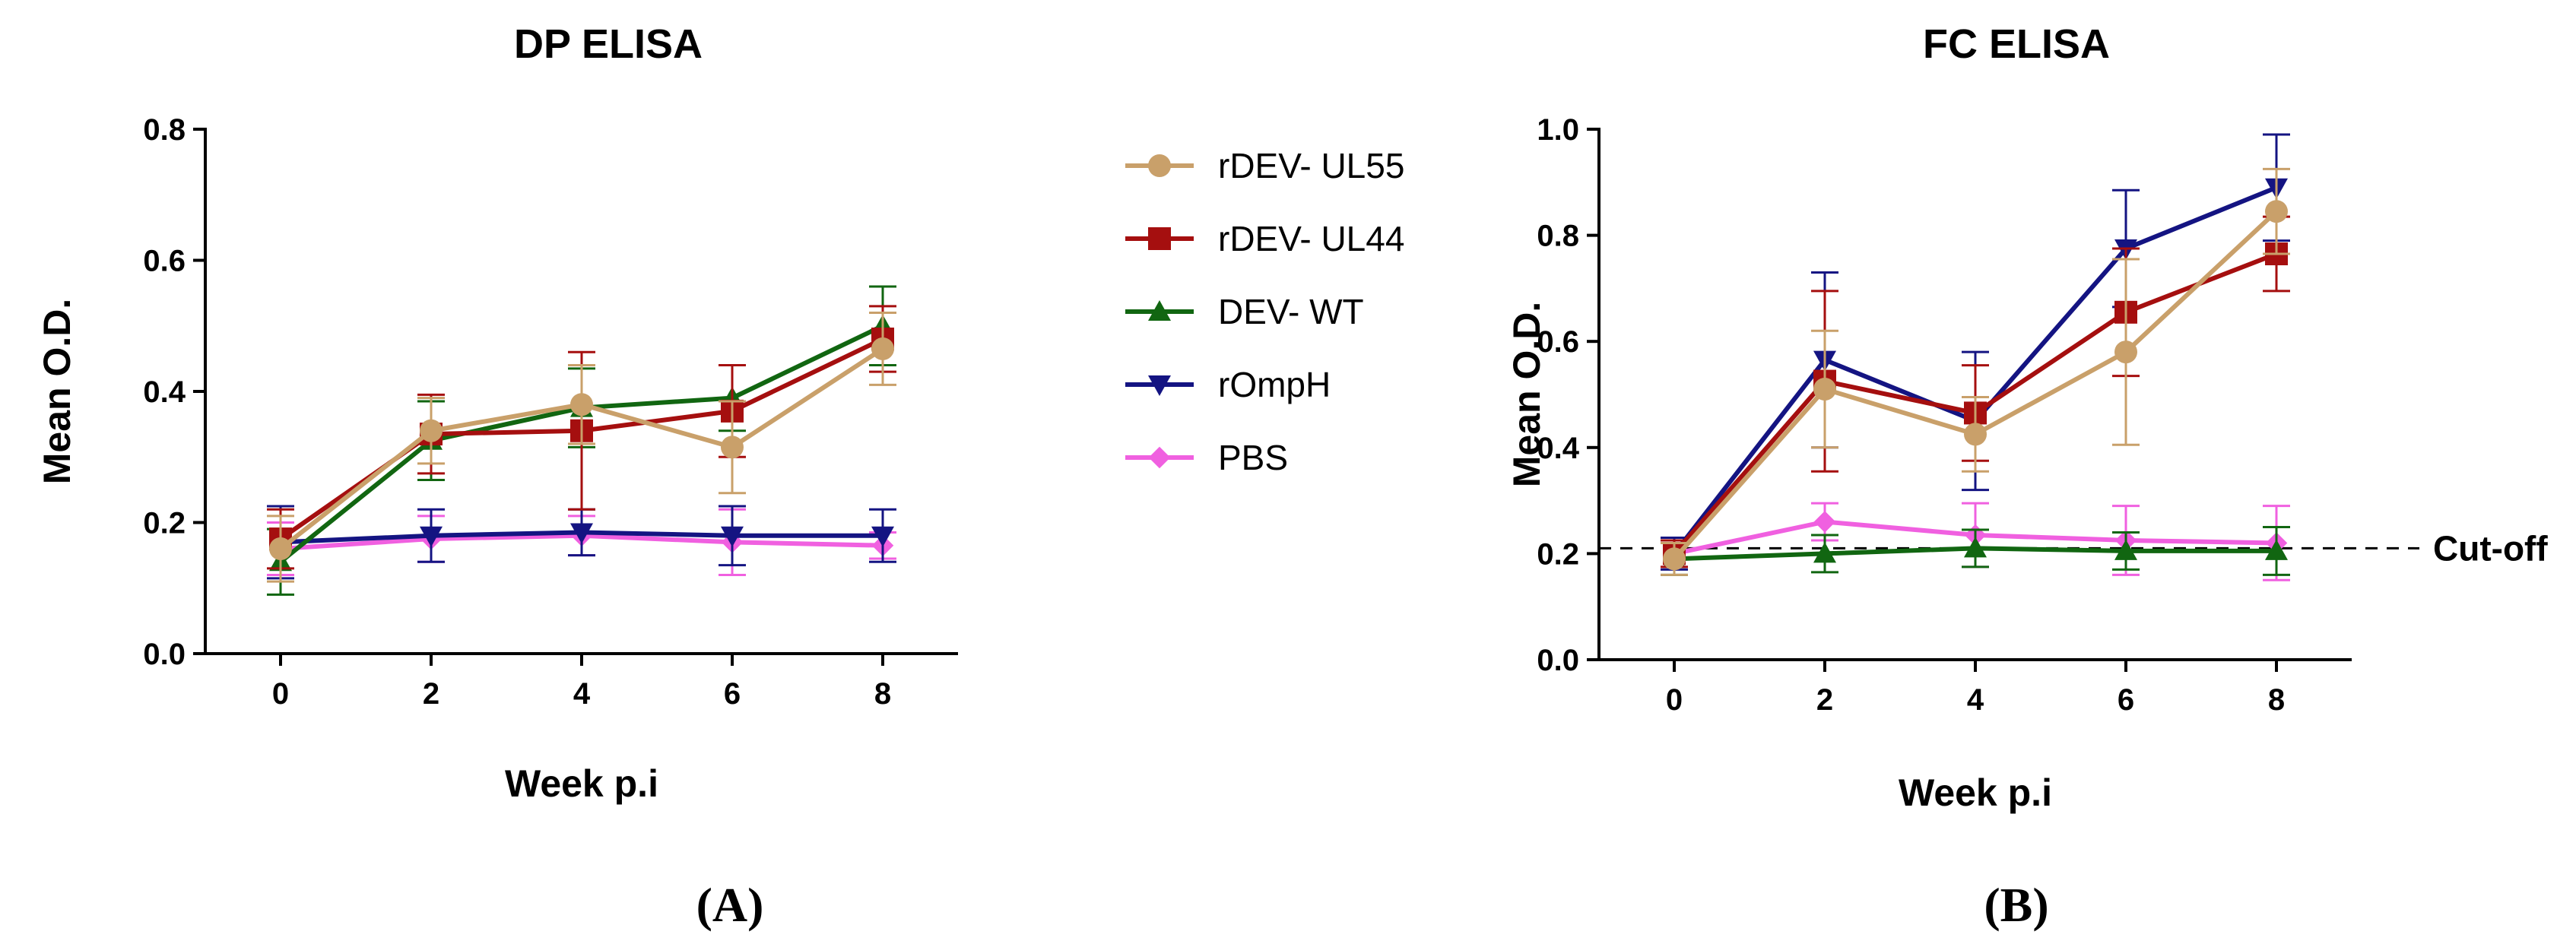 This screenshot has height=947, width=2576. Describe the element at coordinates (609, 44) in the screenshot. I see `chart-title: DP ELISA` at that location.